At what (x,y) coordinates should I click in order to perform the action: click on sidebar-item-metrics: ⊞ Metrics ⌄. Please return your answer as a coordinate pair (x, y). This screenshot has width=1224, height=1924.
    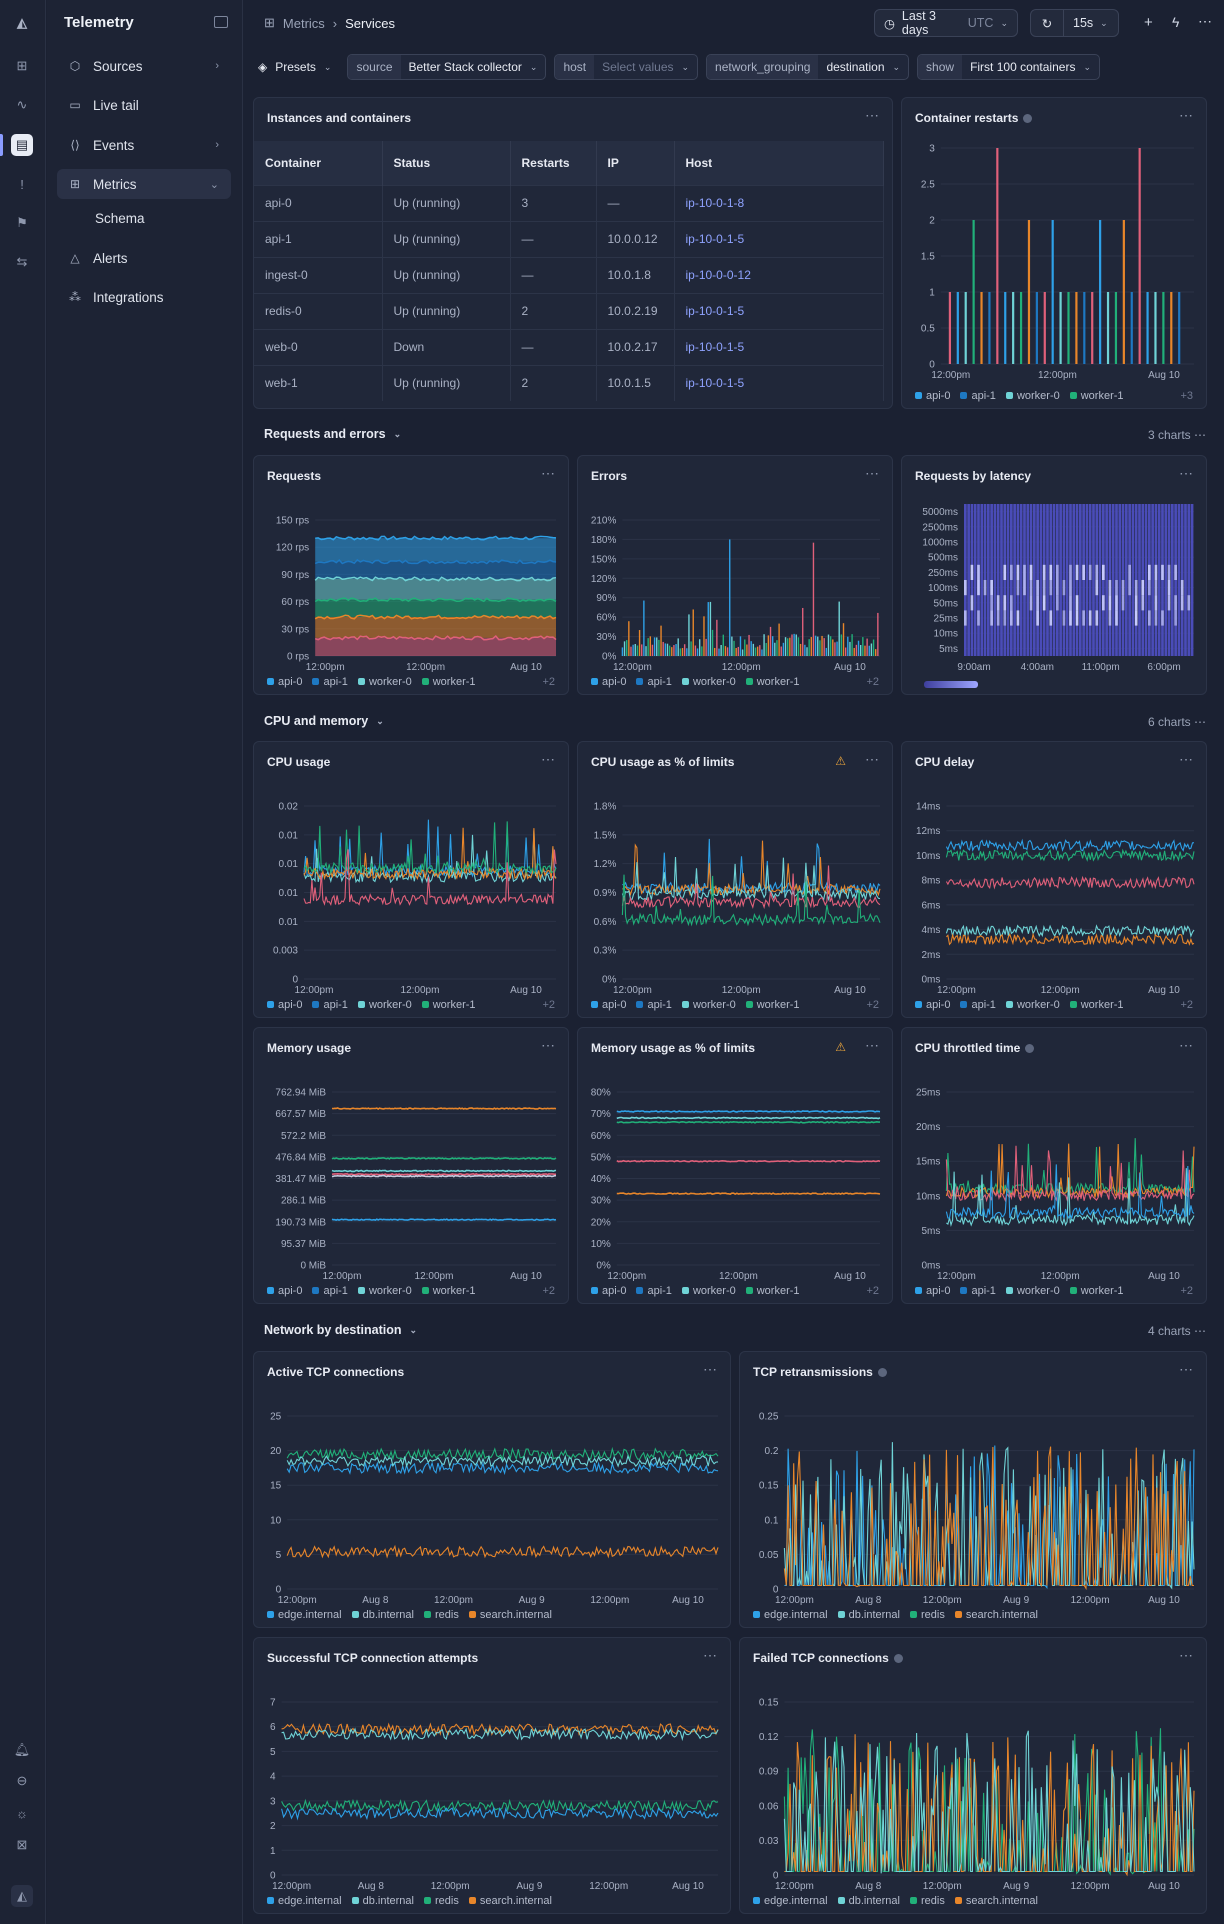
    Looking at the image, I should click on (144, 184).